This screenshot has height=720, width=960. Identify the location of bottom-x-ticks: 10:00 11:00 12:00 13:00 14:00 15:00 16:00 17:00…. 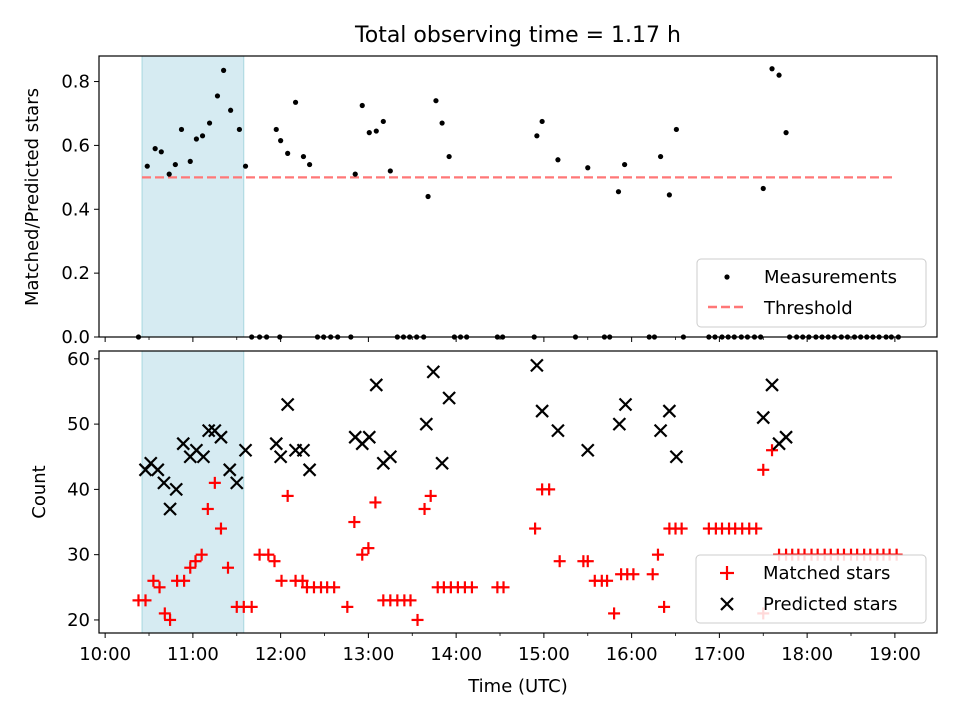
(500, 649).